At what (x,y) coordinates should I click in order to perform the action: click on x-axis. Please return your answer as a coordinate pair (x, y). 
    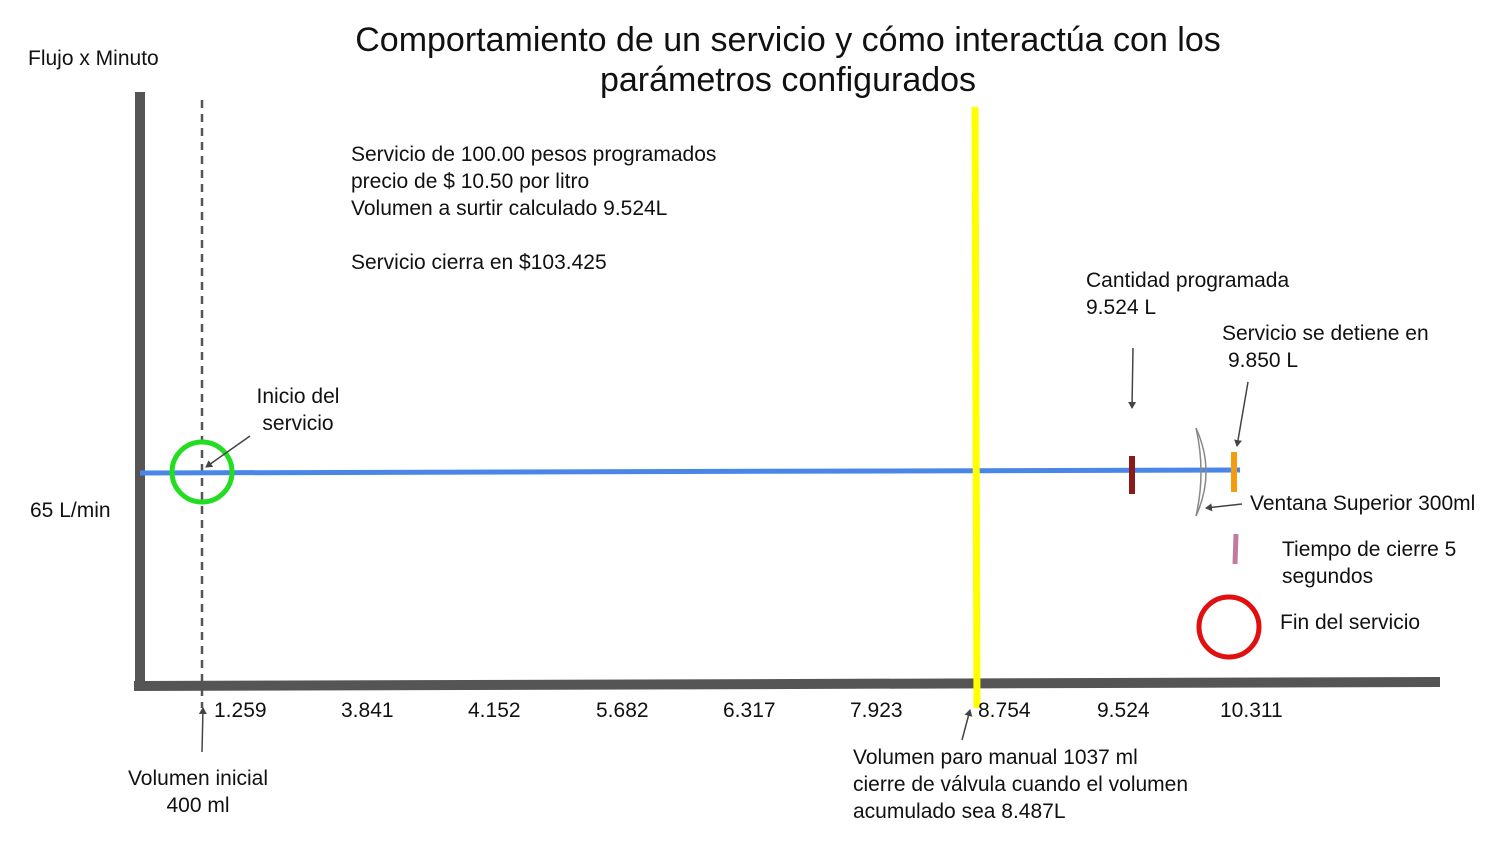
    Looking at the image, I should click on (787, 684).